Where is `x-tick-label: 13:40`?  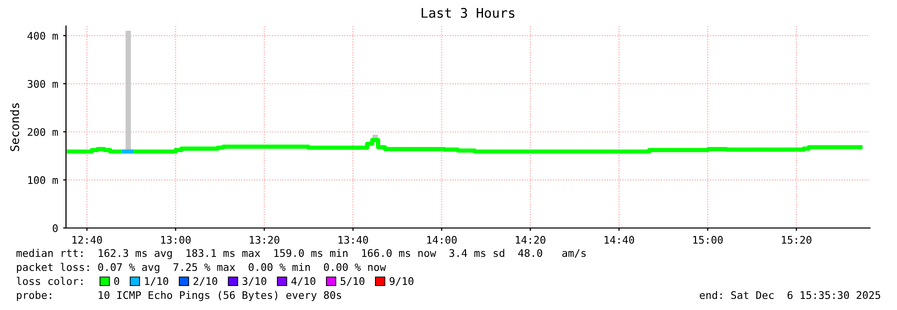 x-tick-label: 13:40 is located at coordinates (353, 240).